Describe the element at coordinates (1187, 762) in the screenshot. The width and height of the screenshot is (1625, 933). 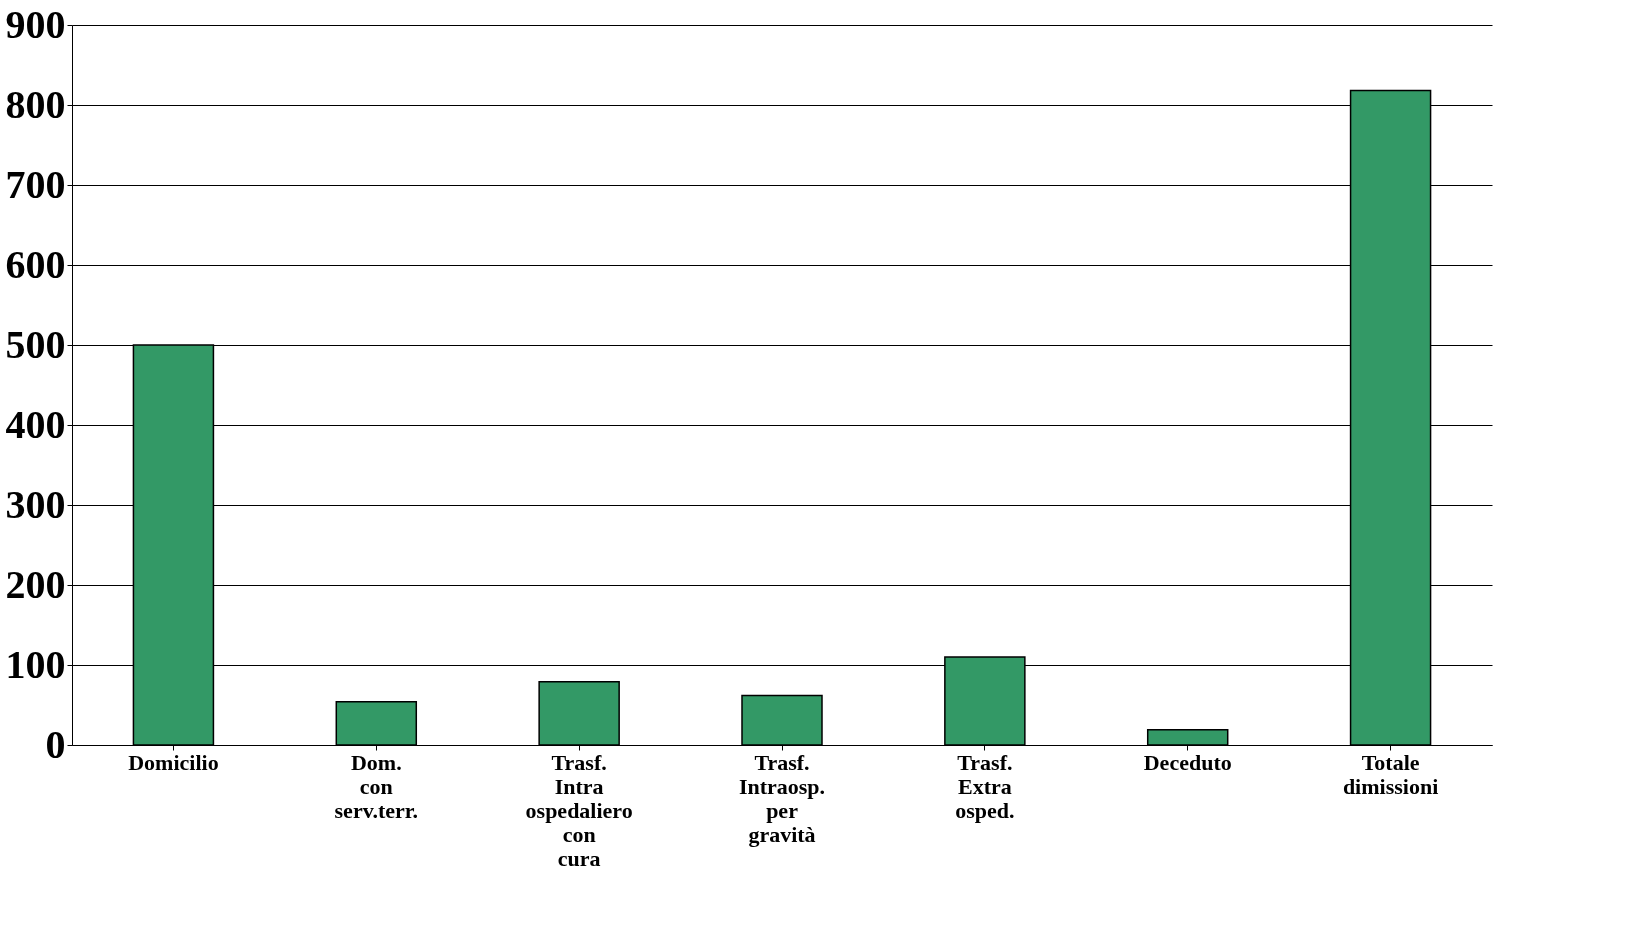
I see `x-tick-label: Deceduto` at that location.